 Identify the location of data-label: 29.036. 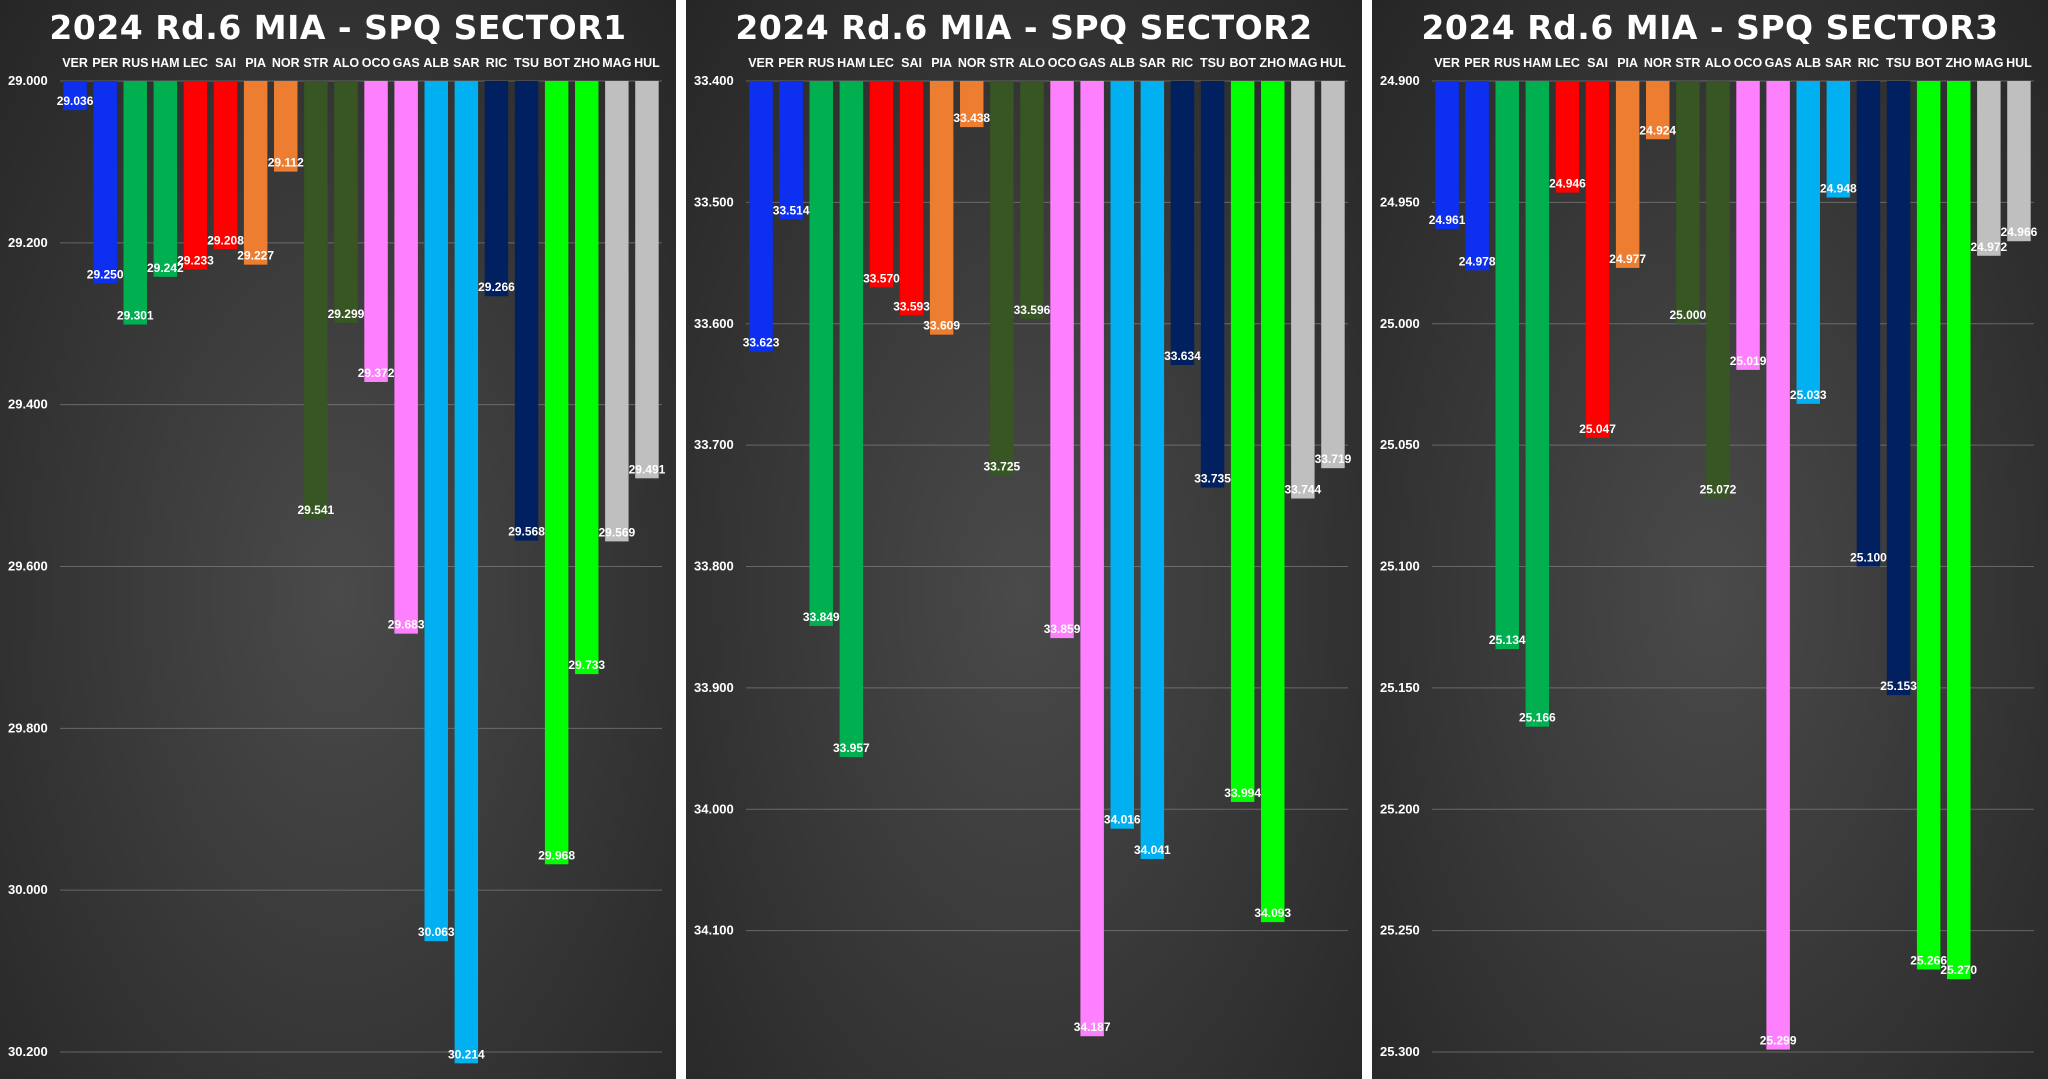
(75, 101).